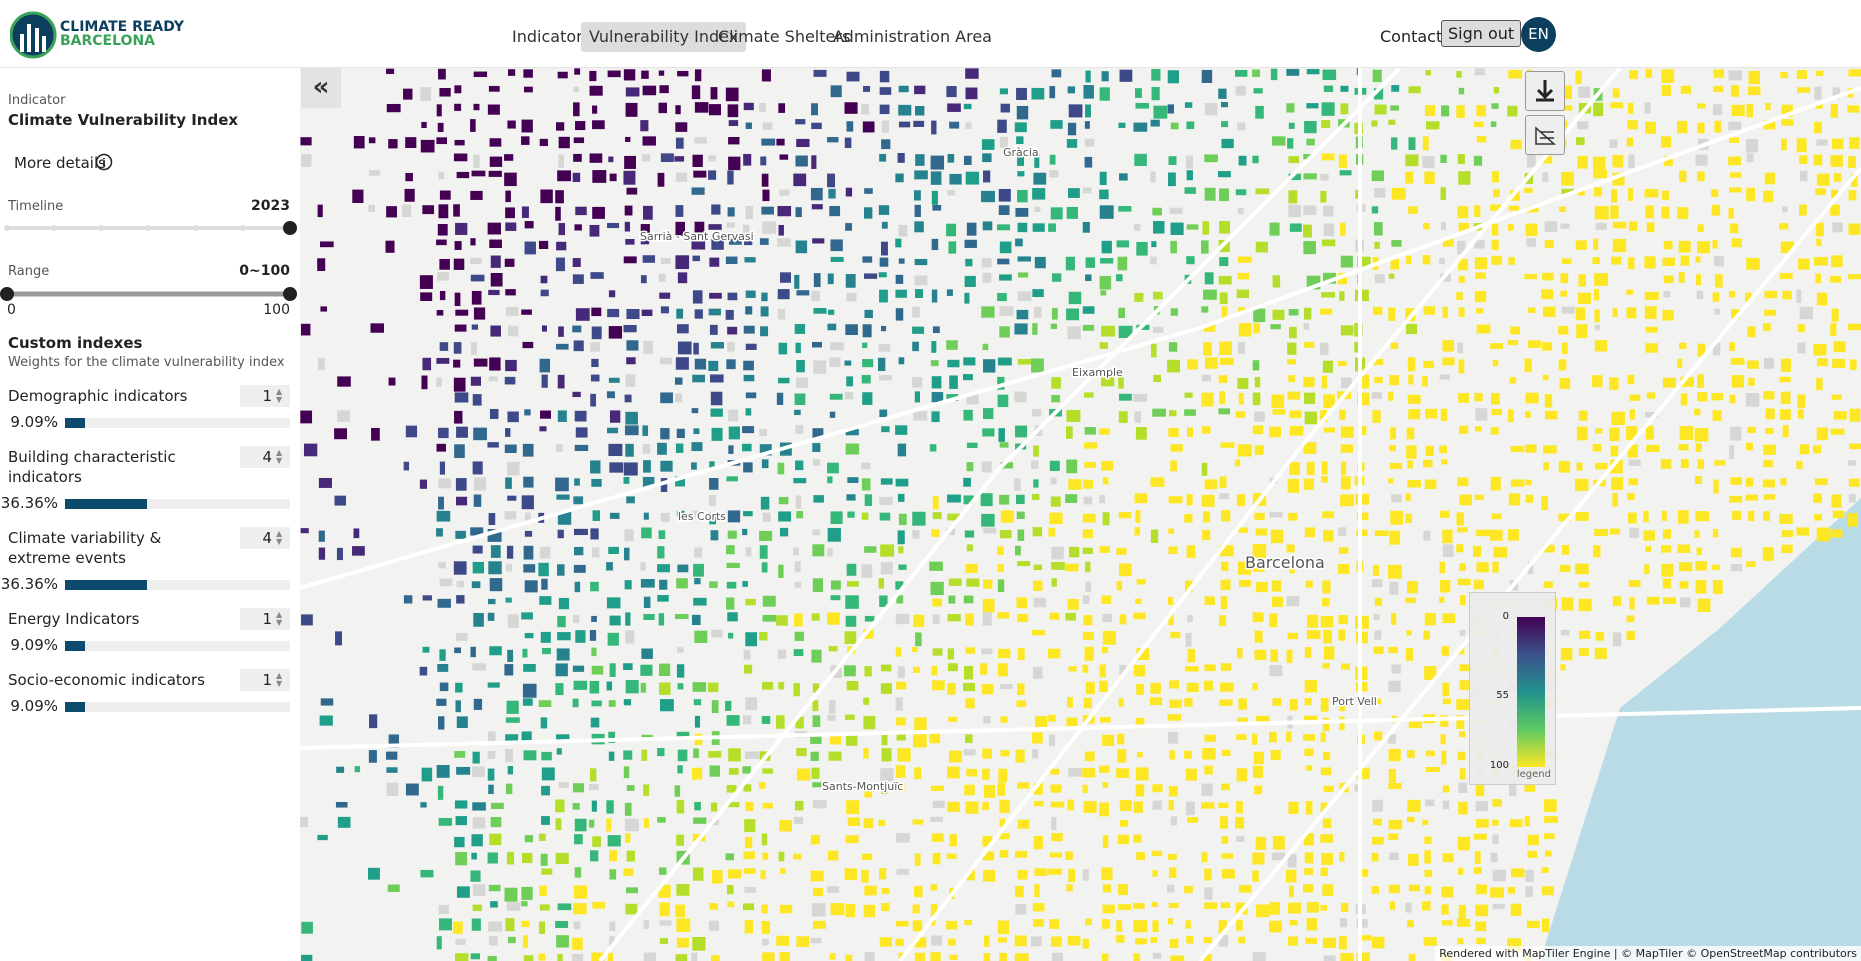 The image size is (1861, 961). I want to click on nav-item: Climate Shelters, so click(784, 36).